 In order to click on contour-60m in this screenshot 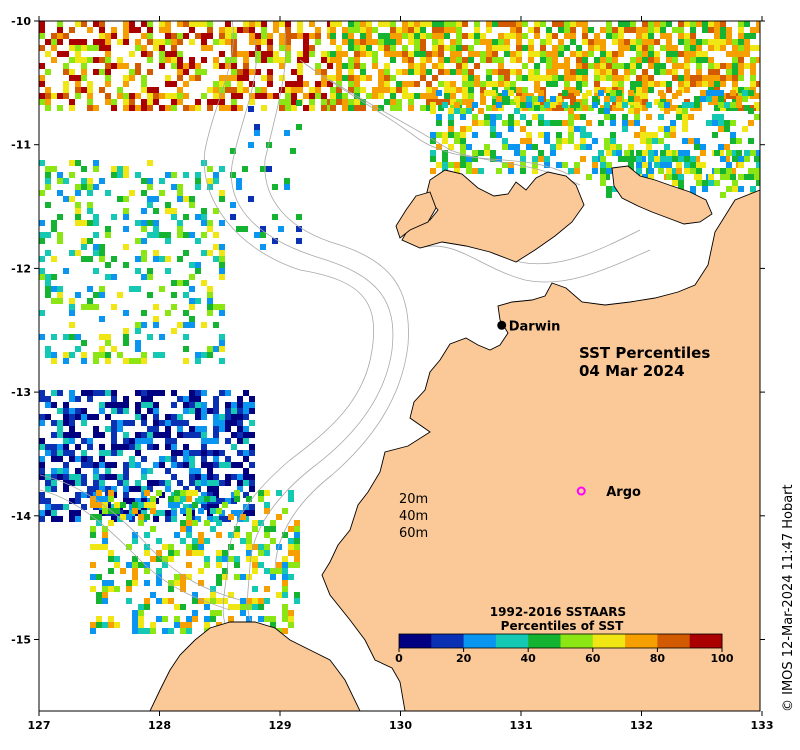, I will do `click(336, 300)`.